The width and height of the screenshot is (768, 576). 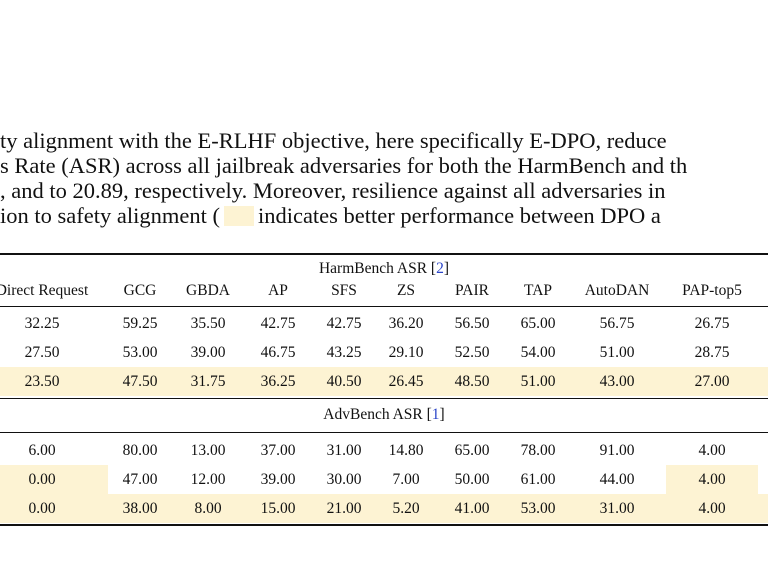 I want to click on caption-line-4-start: ion to safety alignment (, so click(x=110, y=215).